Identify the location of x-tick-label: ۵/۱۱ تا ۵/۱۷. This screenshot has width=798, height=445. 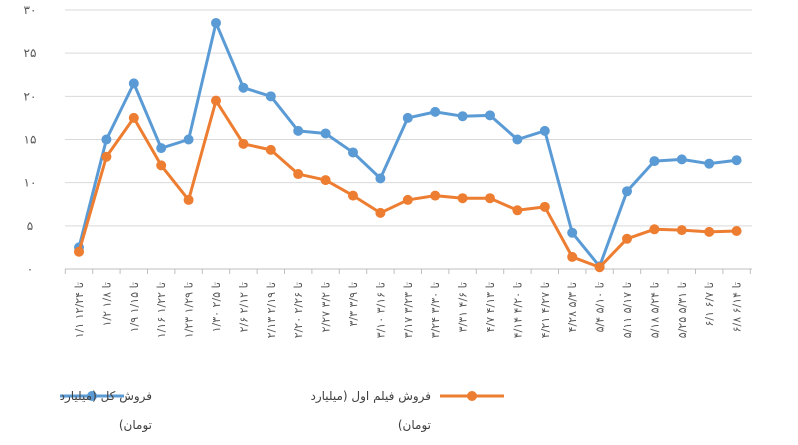
(627, 310).